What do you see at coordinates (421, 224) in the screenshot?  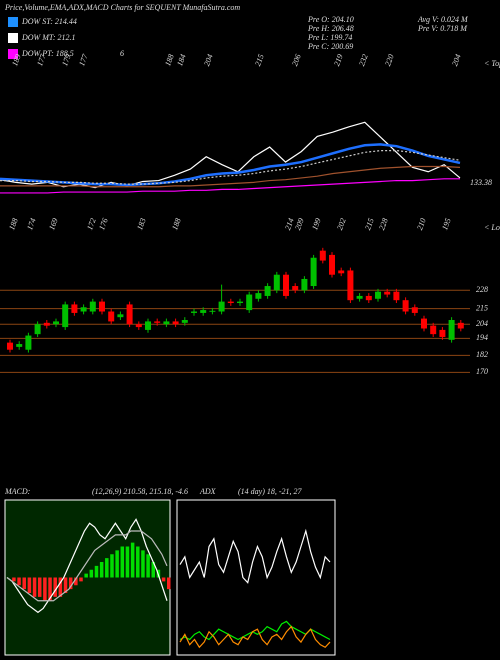 I see `low-label: 210` at bounding box center [421, 224].